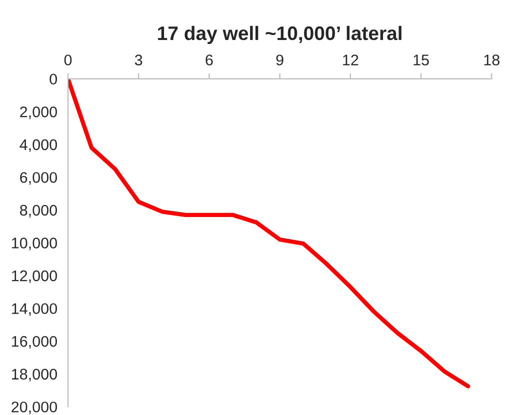 Image resolution: width=523 pixels, height=415 pixels. What do you see at coordinates (492, 60) in the screenshot?
I see `x-tick-label: 18` at bounding box center [492, 60].